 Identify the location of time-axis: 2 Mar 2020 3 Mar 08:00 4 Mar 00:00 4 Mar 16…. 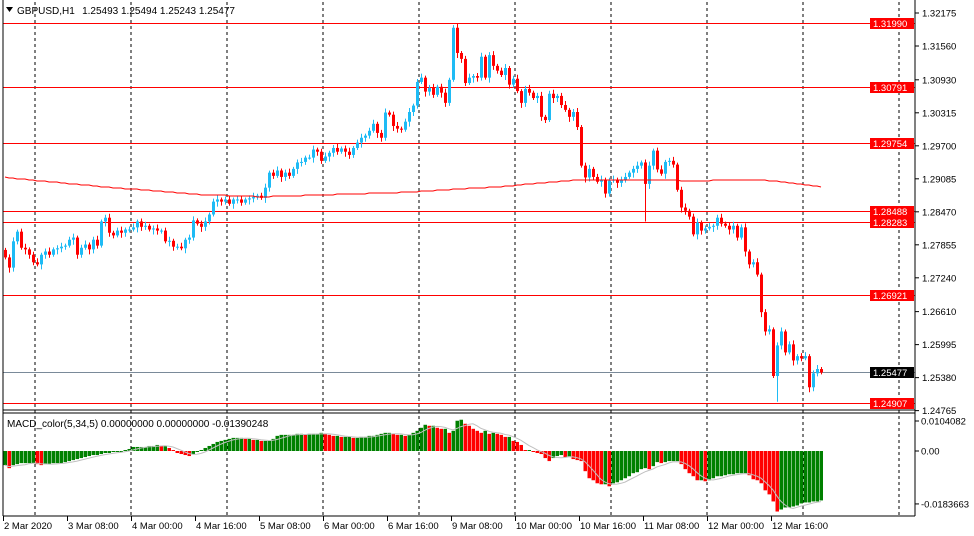
(415, 524).